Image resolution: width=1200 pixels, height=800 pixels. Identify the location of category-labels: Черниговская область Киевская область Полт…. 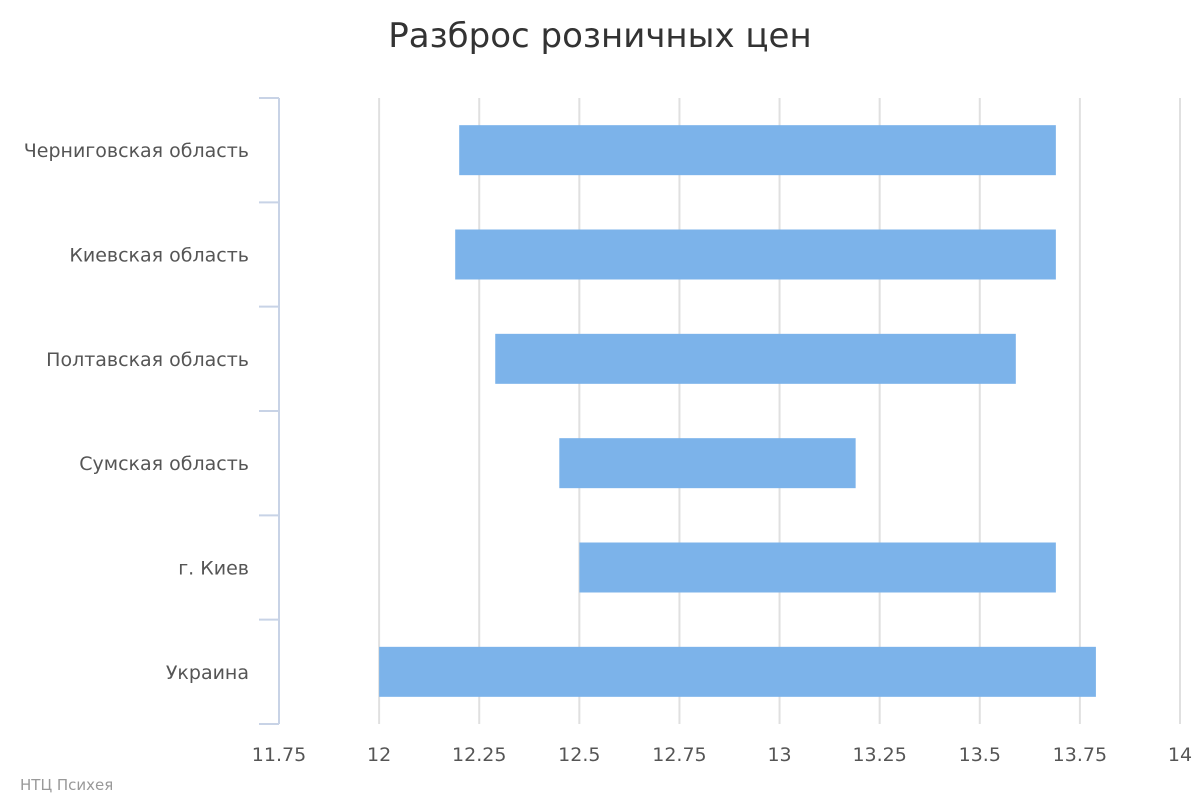
(136, 412).